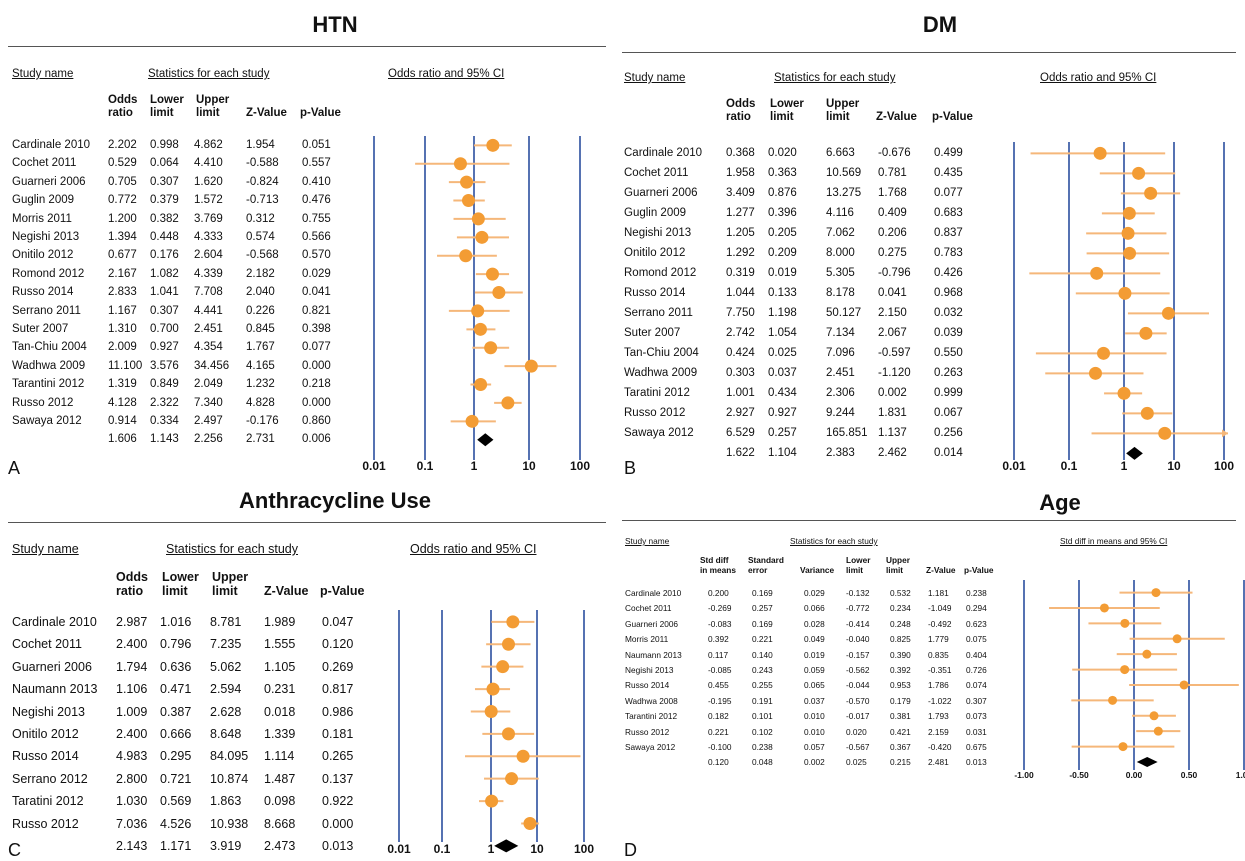  I want to click on panel-anthracycline-lower-limit-value: 0.569, so click(176, 801).